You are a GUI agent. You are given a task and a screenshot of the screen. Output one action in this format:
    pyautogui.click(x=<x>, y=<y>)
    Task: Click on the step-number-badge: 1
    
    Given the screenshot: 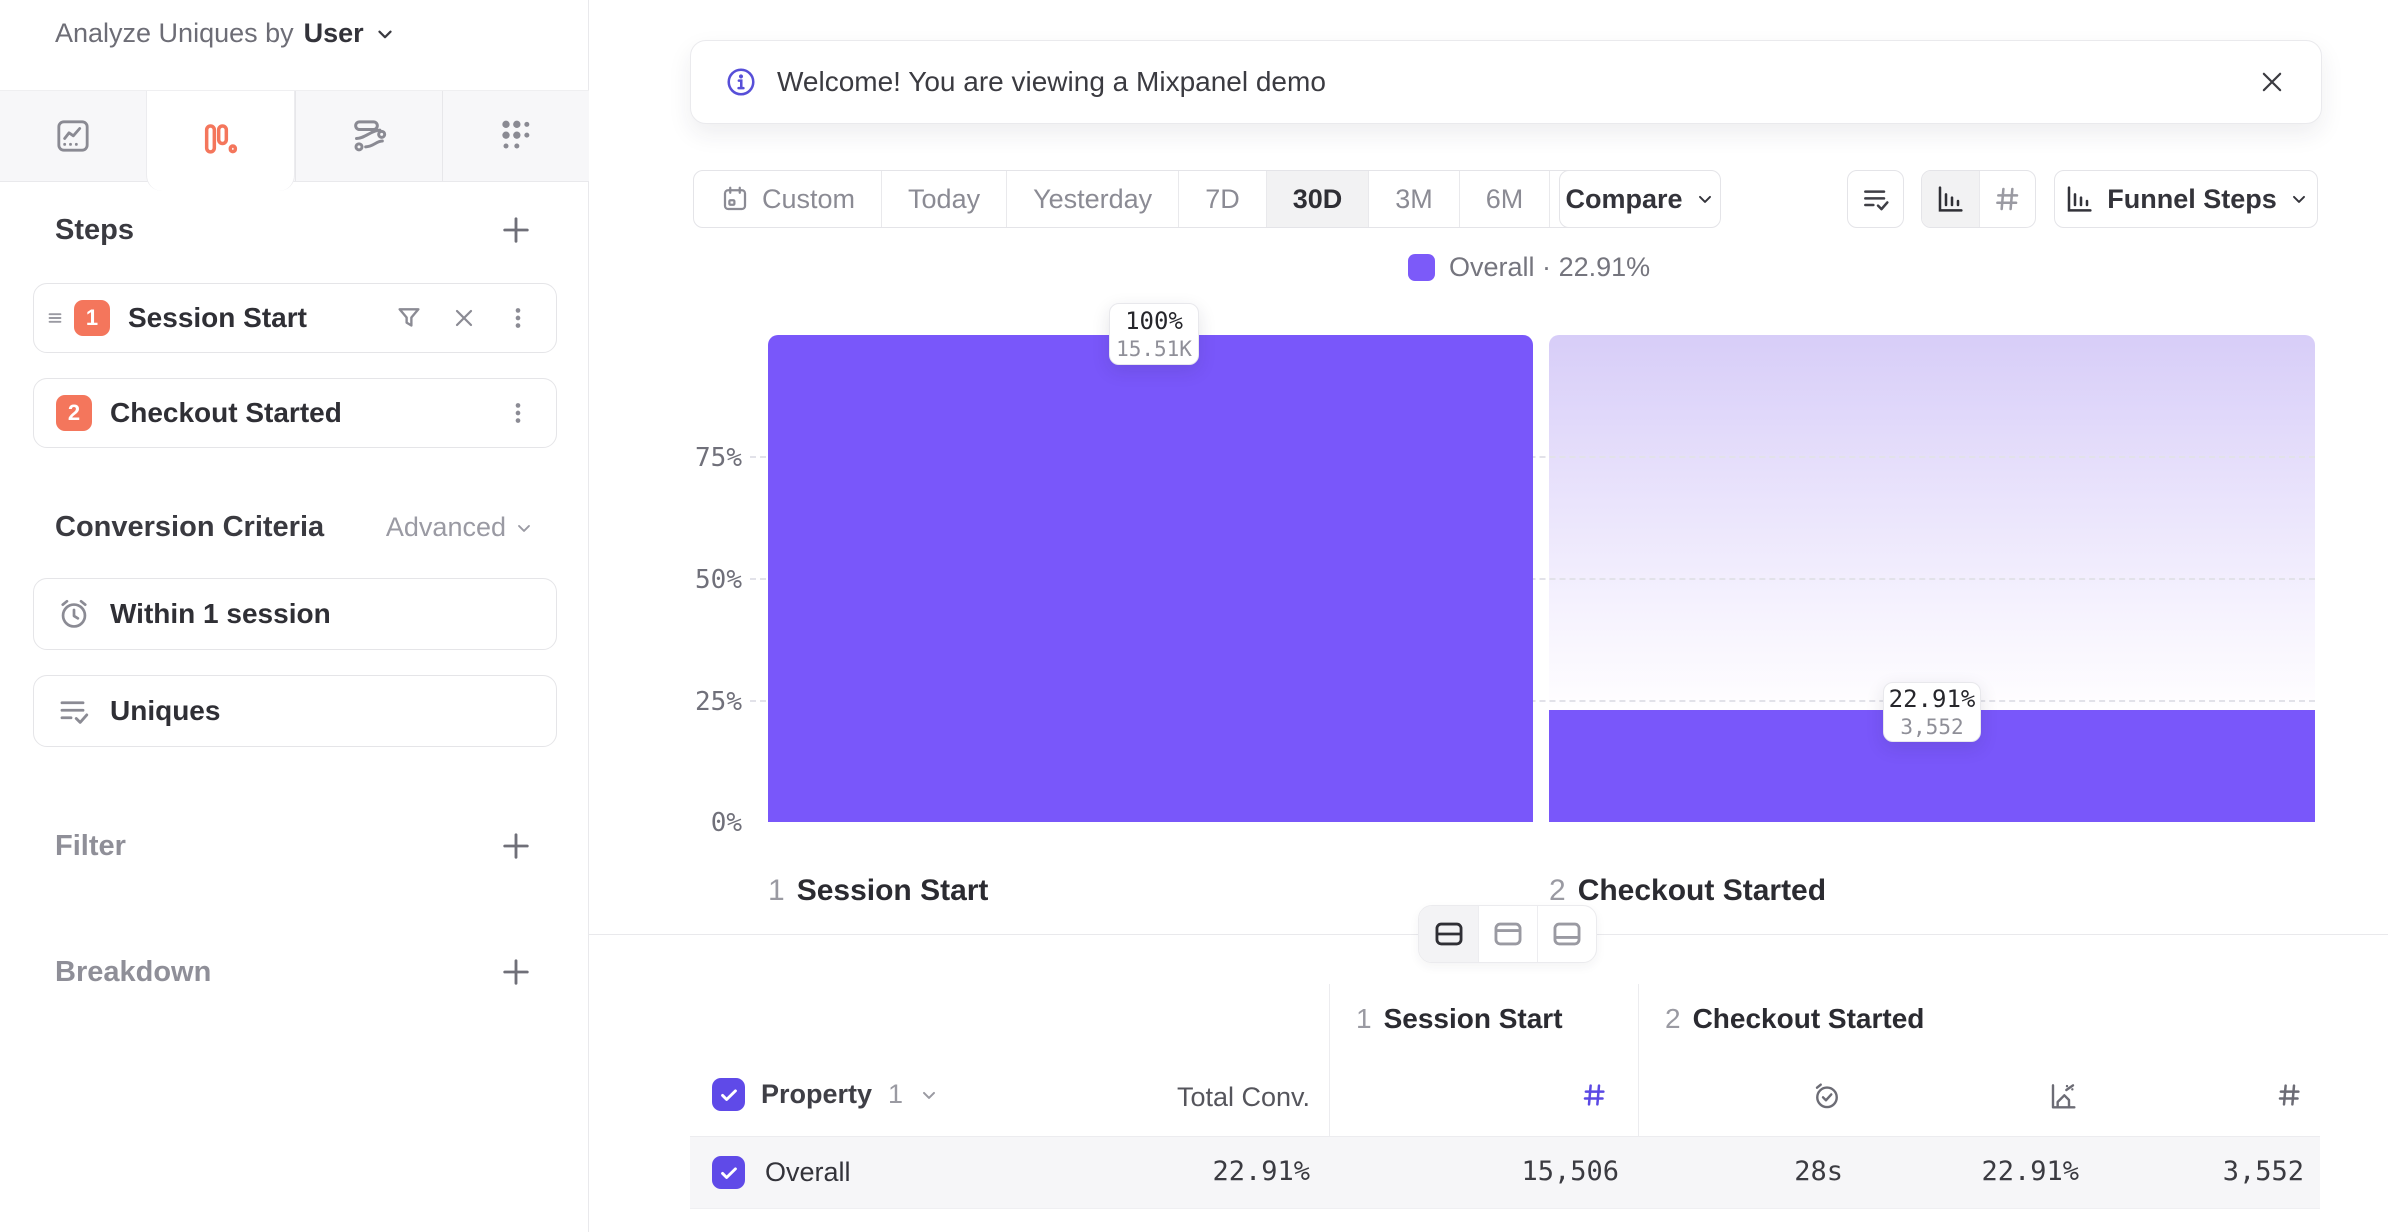 What is the action you would take?
    pyautogui.click(x=92, y=318)
    